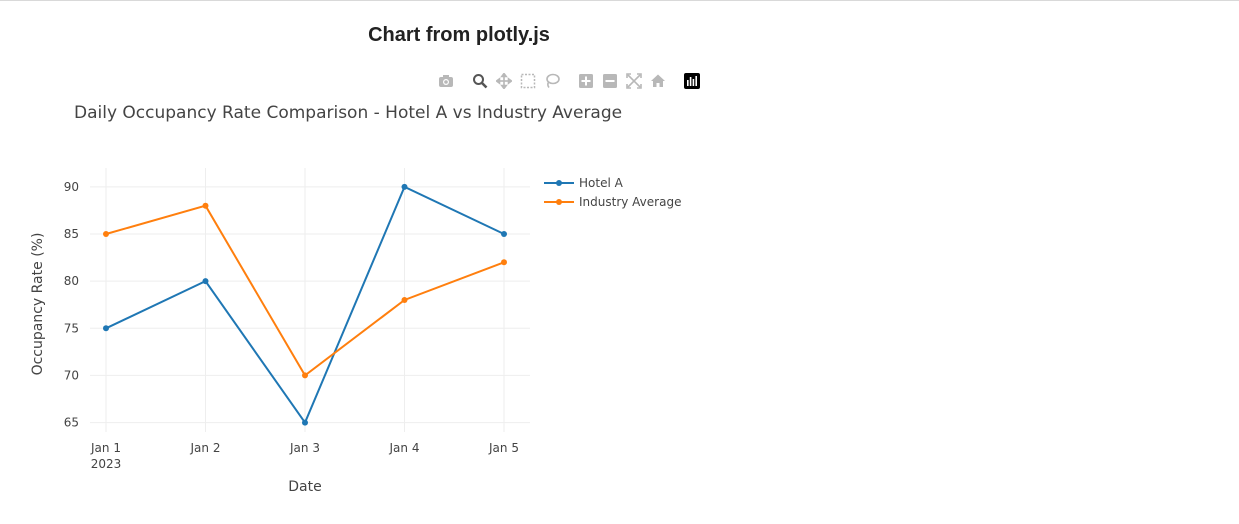 This screenshot has width=1239, height=524. Describe the element at coordinates (71, 375) in the screenshot. I see `y-tick-label: 70` at that location.